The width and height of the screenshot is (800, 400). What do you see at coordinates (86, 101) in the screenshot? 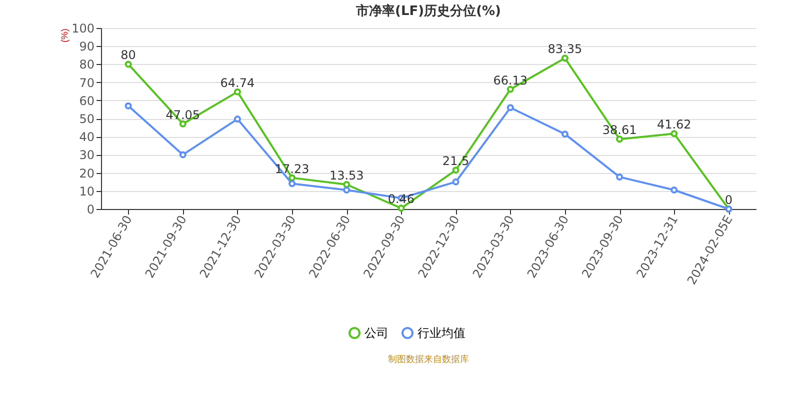
I see `y-tick-label: 60` at bounding box center [86, 101].